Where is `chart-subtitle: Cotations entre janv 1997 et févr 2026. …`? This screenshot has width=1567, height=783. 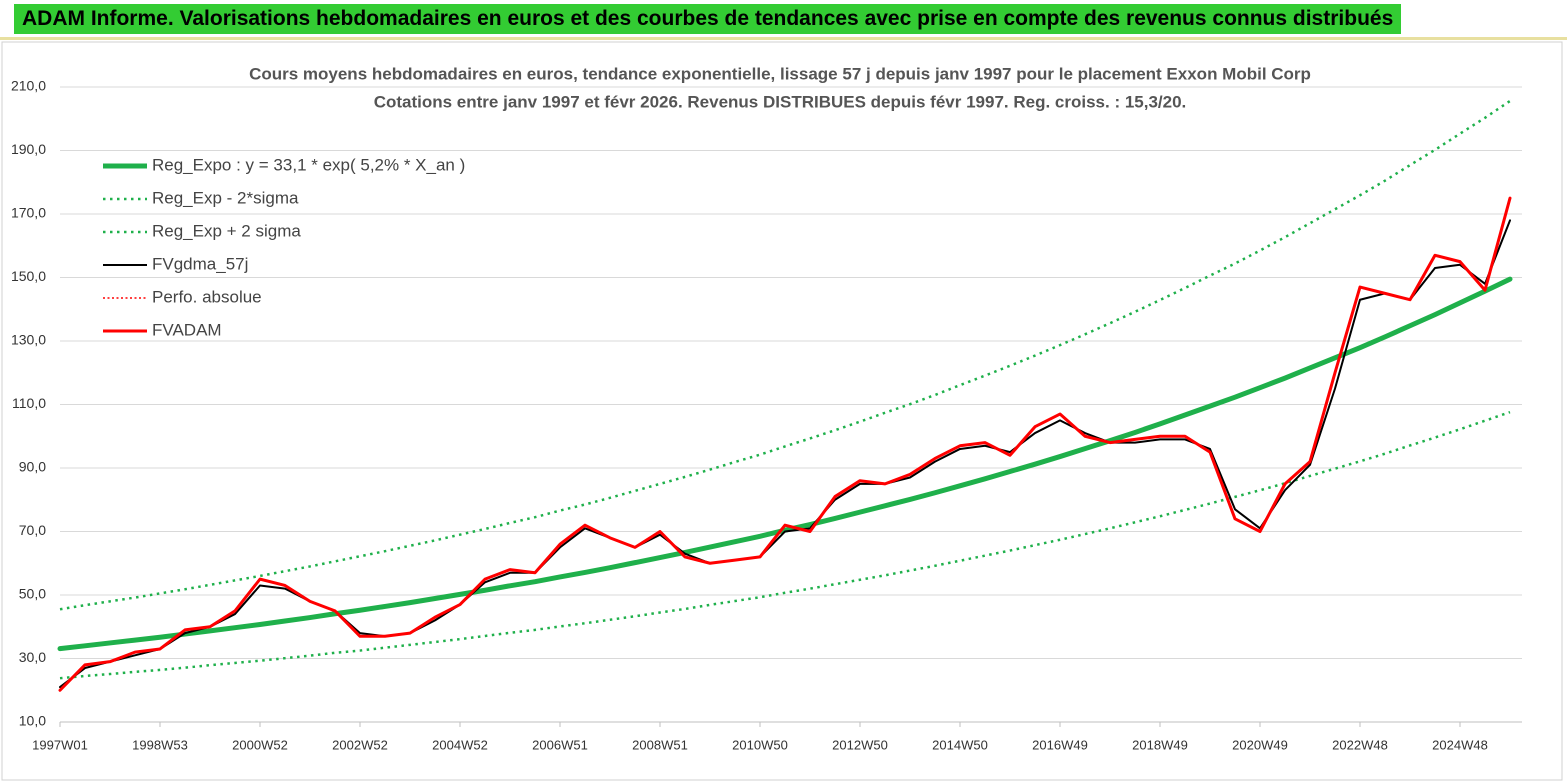 chart-subtitle: Cotations entre janv 1997 et févr 2026. … is located at coordinates (780, 101).